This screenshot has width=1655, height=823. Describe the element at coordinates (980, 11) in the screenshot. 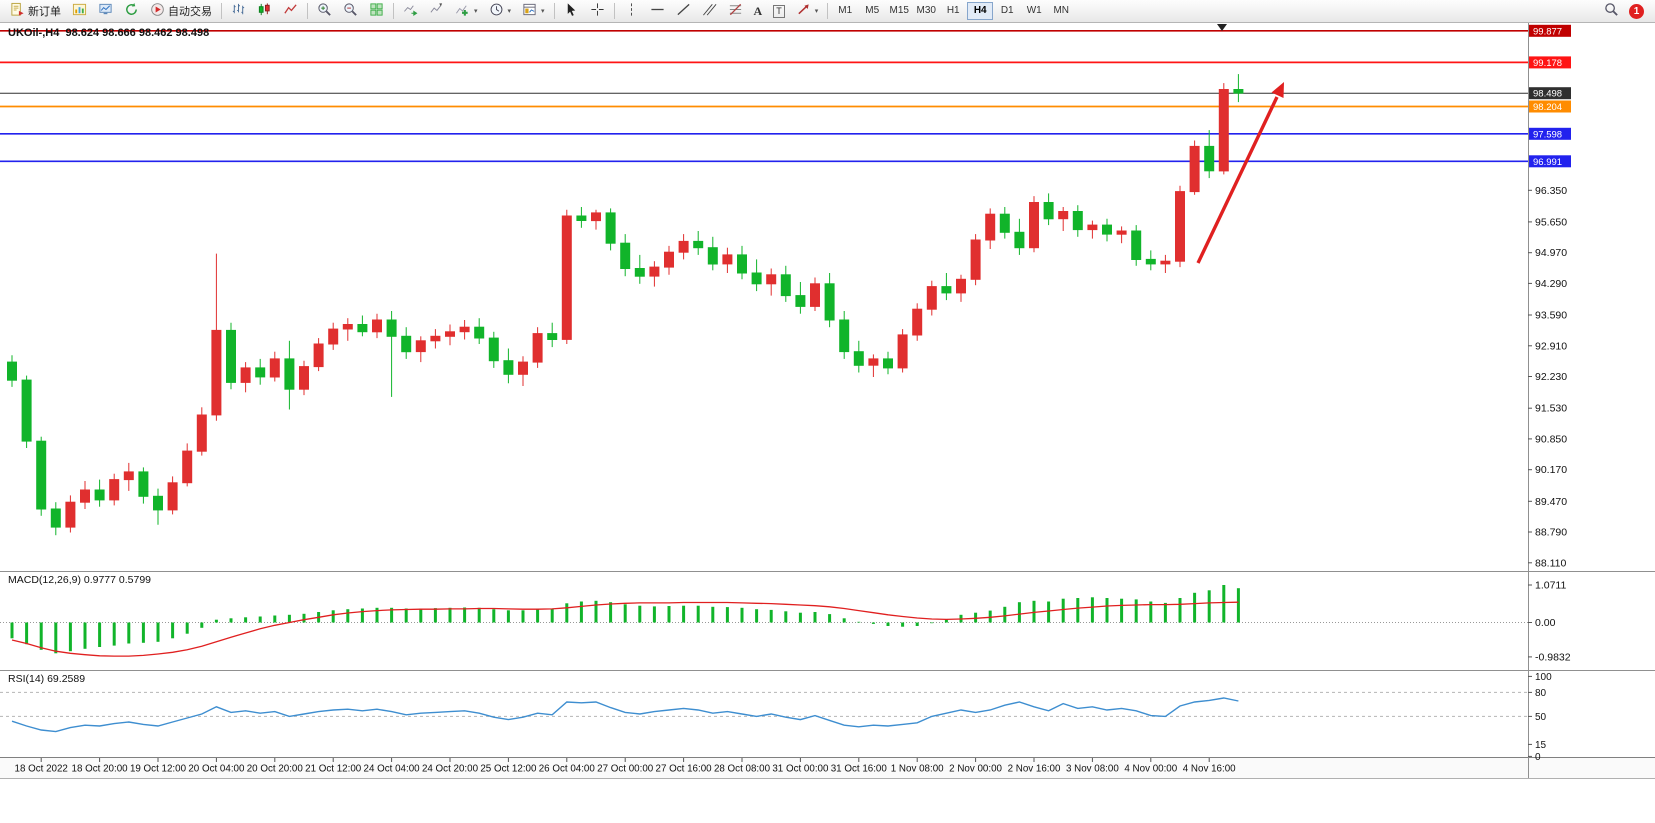

I see `timeframe-button-h4: H4` at that location.